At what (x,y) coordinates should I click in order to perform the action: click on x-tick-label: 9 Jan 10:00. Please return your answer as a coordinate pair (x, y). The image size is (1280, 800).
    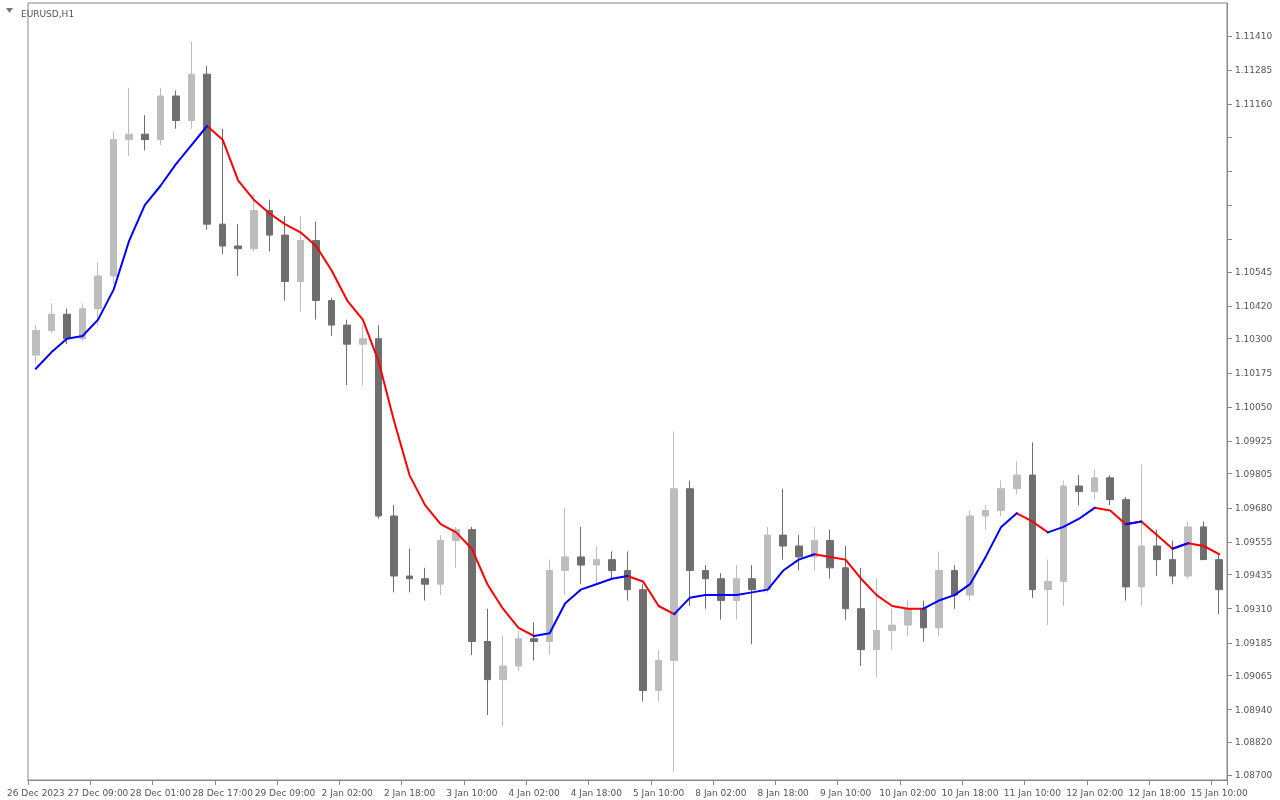
    Looking at the image, I should click on (845, 792).